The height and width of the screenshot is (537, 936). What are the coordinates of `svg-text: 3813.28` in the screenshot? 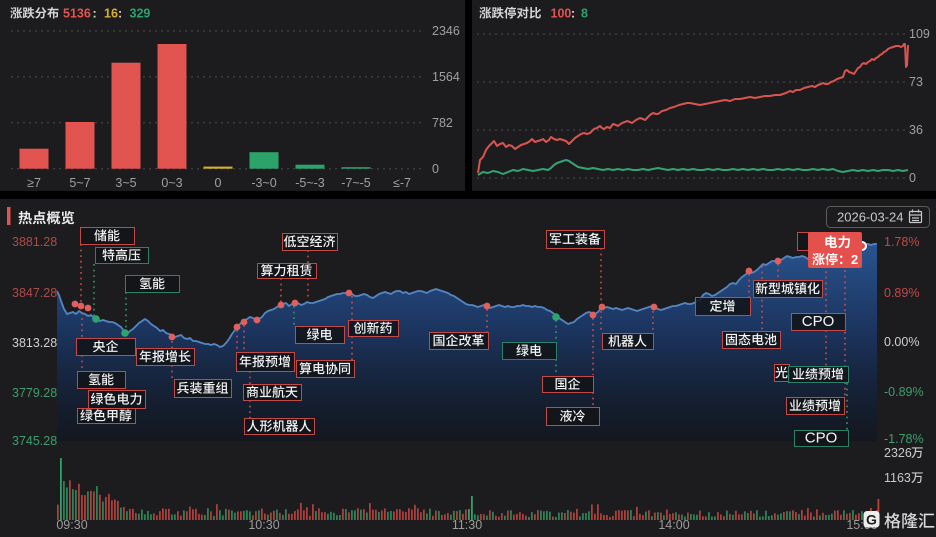 It's located at (34, 343).